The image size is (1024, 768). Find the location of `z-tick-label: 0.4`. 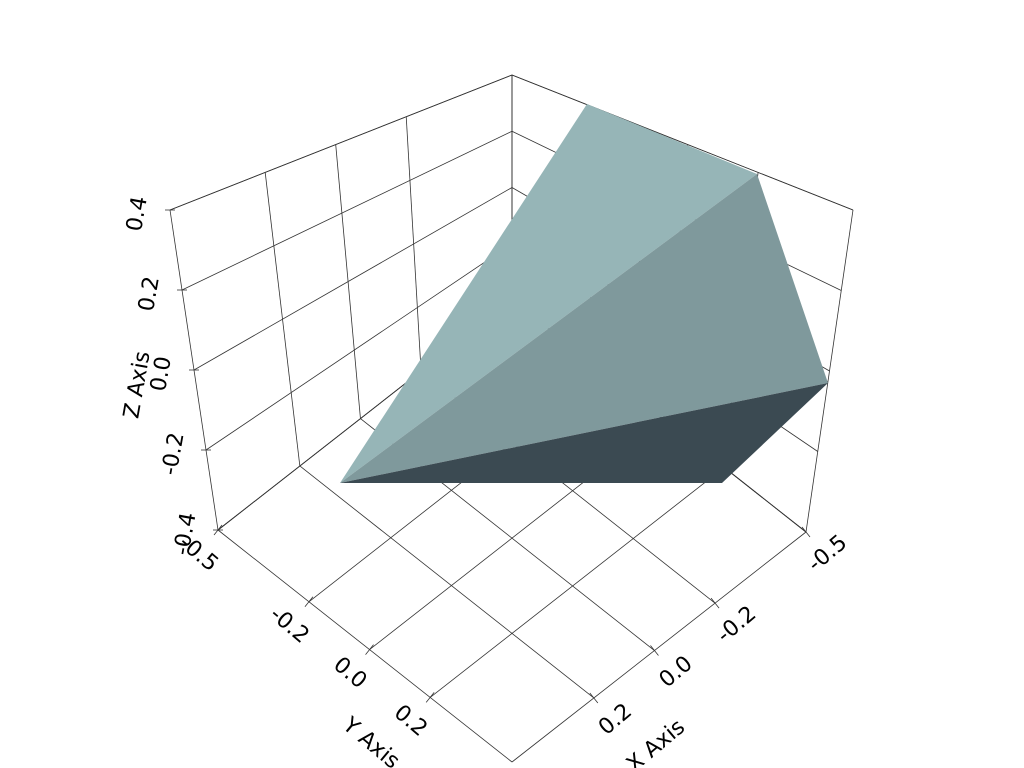

z-tick-label: 0.4 is located at coordinates (137, 214).